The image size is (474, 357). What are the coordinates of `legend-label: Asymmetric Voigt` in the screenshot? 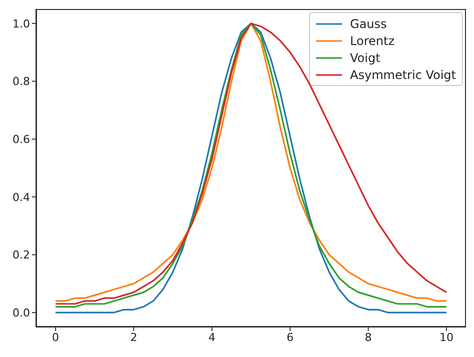 It's located at (403, 75).